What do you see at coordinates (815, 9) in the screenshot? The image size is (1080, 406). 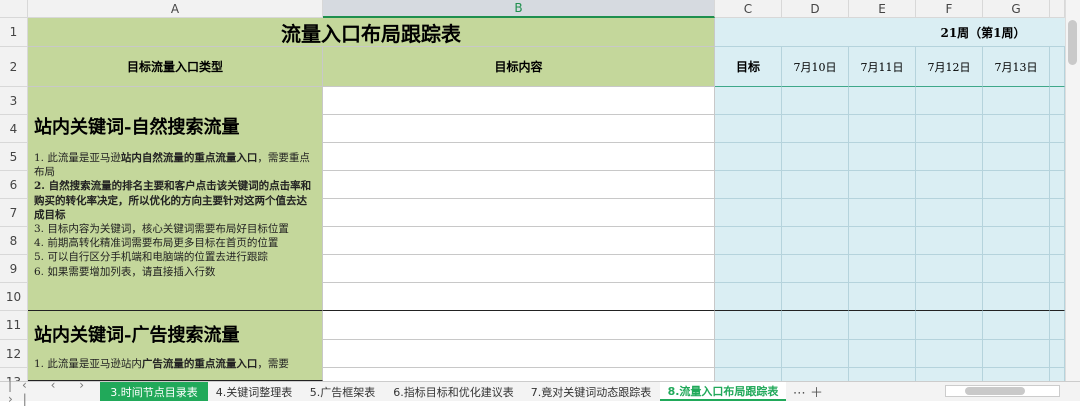 I see `column-header: D` at bounding box center [815, 9].